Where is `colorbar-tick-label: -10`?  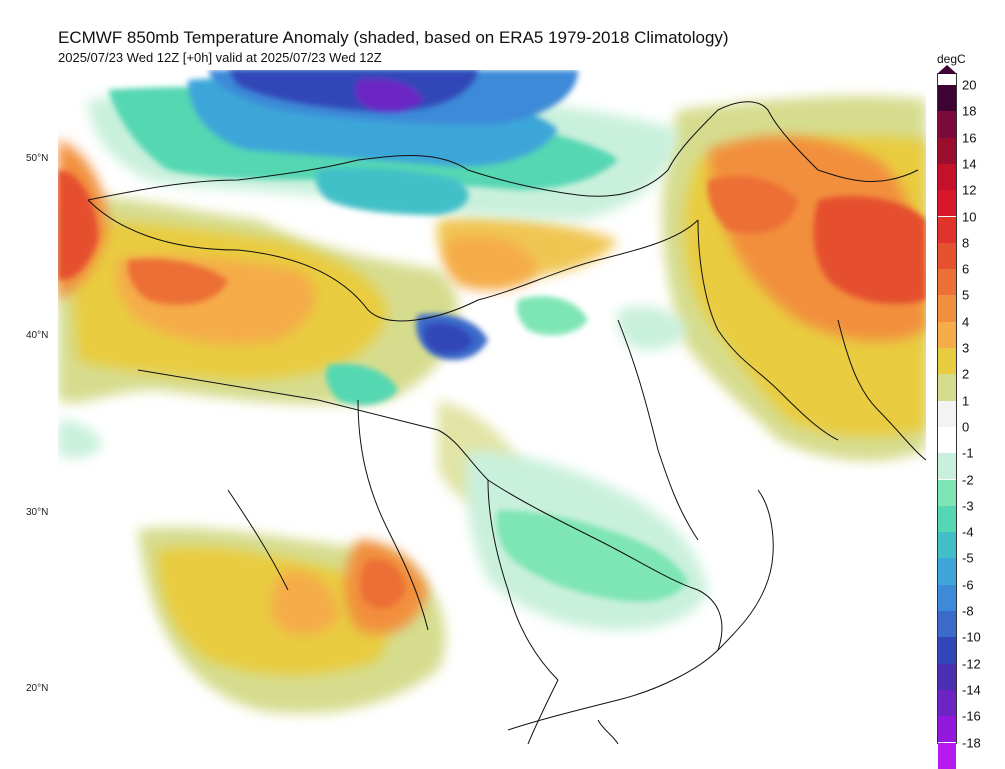
colorbar-tick-label: -10 is located at coordinates (971, 637).